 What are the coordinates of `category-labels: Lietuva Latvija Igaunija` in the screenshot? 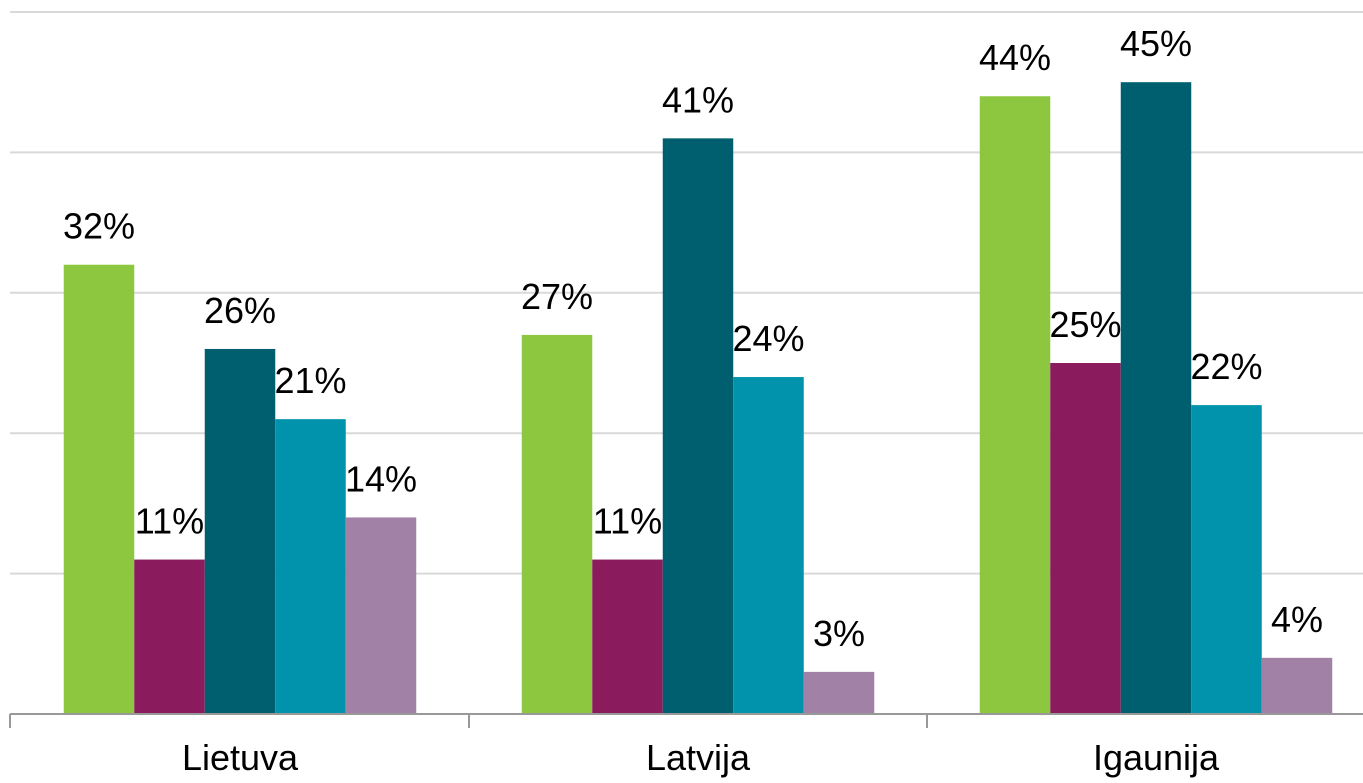 It's located at (701, 757).